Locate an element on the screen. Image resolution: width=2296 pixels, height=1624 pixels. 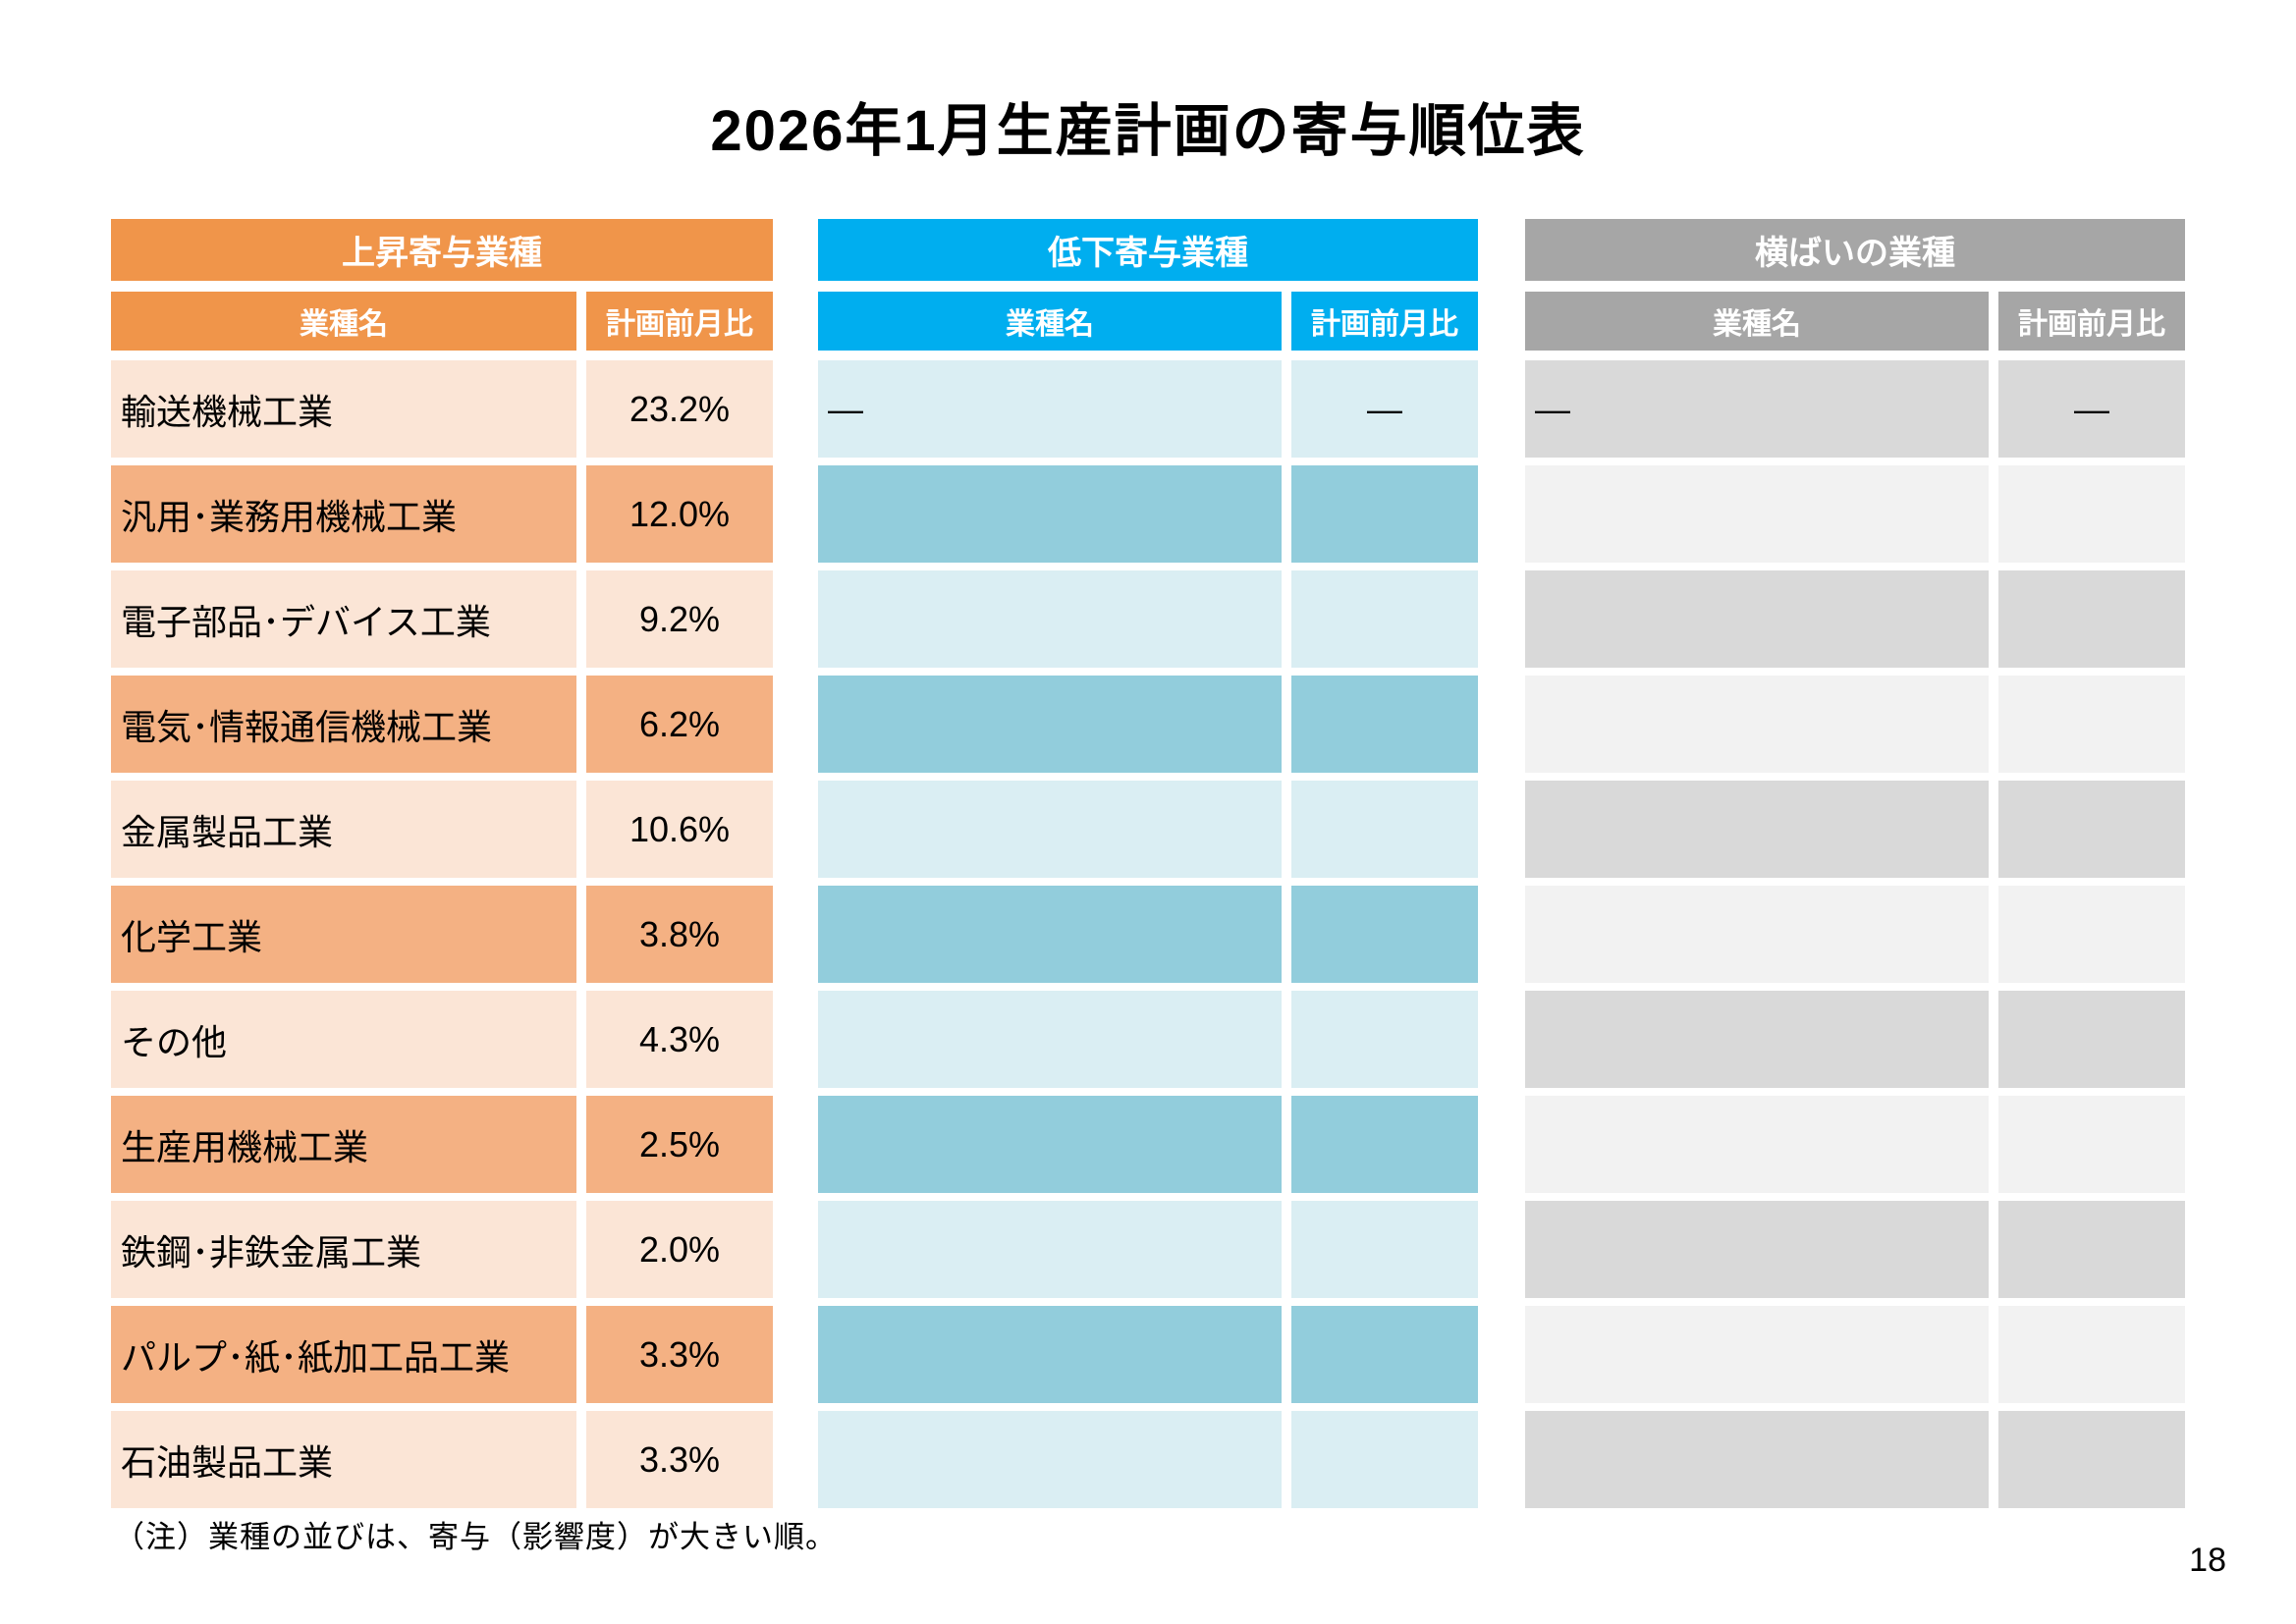
ratio-value-cell: 12.0% is located at coordinates (679, 514).